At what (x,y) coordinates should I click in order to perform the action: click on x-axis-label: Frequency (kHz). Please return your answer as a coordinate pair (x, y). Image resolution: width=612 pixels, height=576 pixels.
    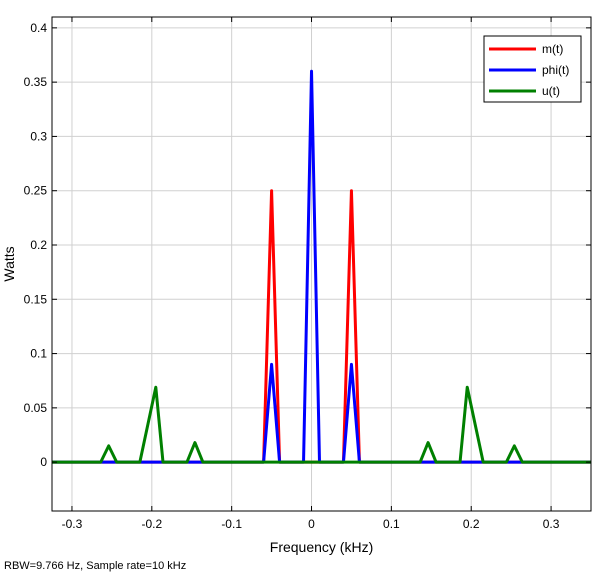
    Looking at the image, I should click on (321, 547).